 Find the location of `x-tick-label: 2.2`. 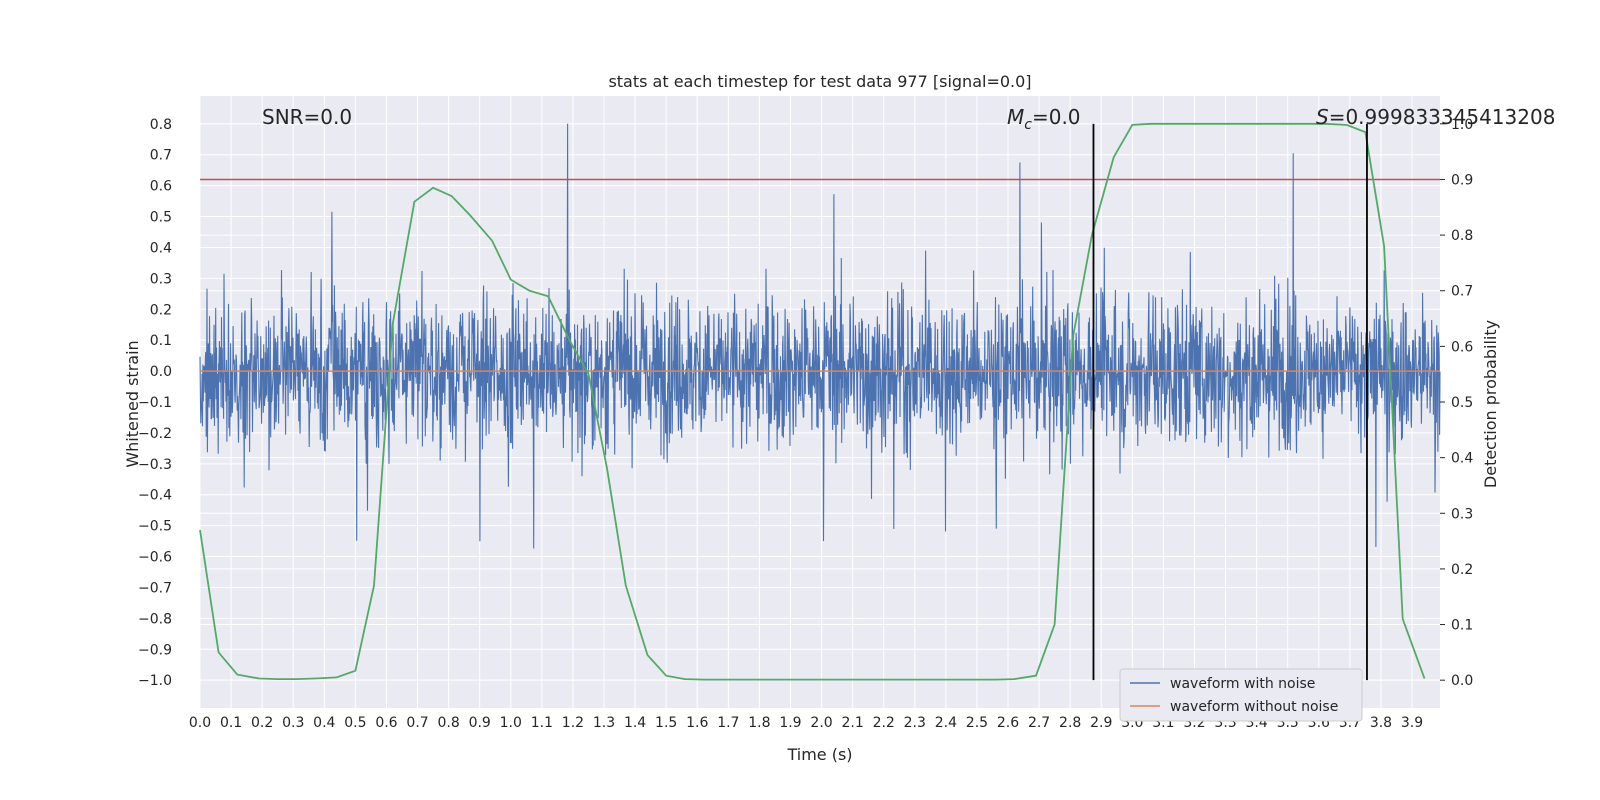

x-tick-label: 2.2 is located at coordinates (884, 723).